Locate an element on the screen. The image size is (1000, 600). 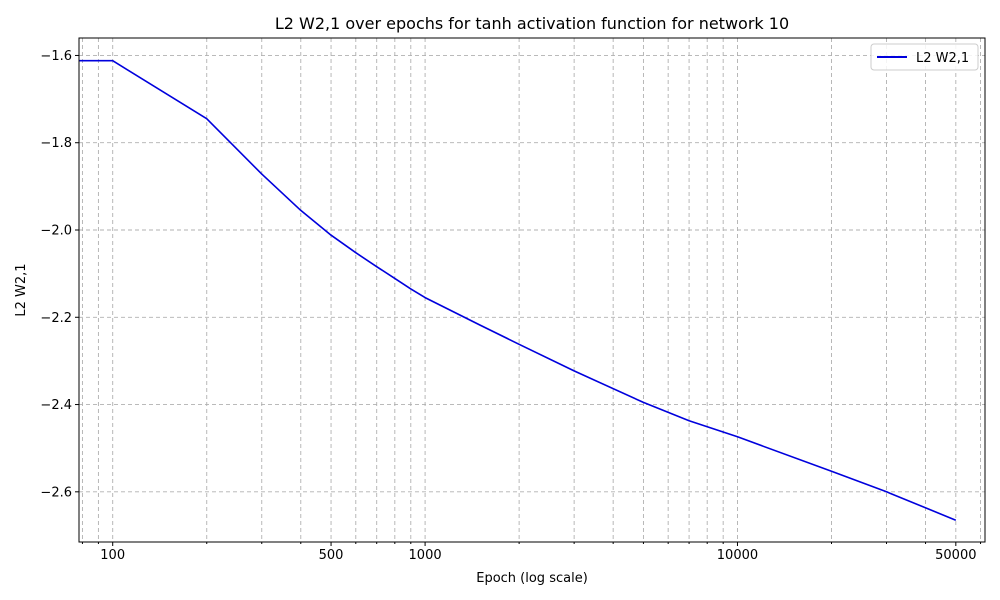
x-tick-label: 100 is located at coordinates (112, 555).